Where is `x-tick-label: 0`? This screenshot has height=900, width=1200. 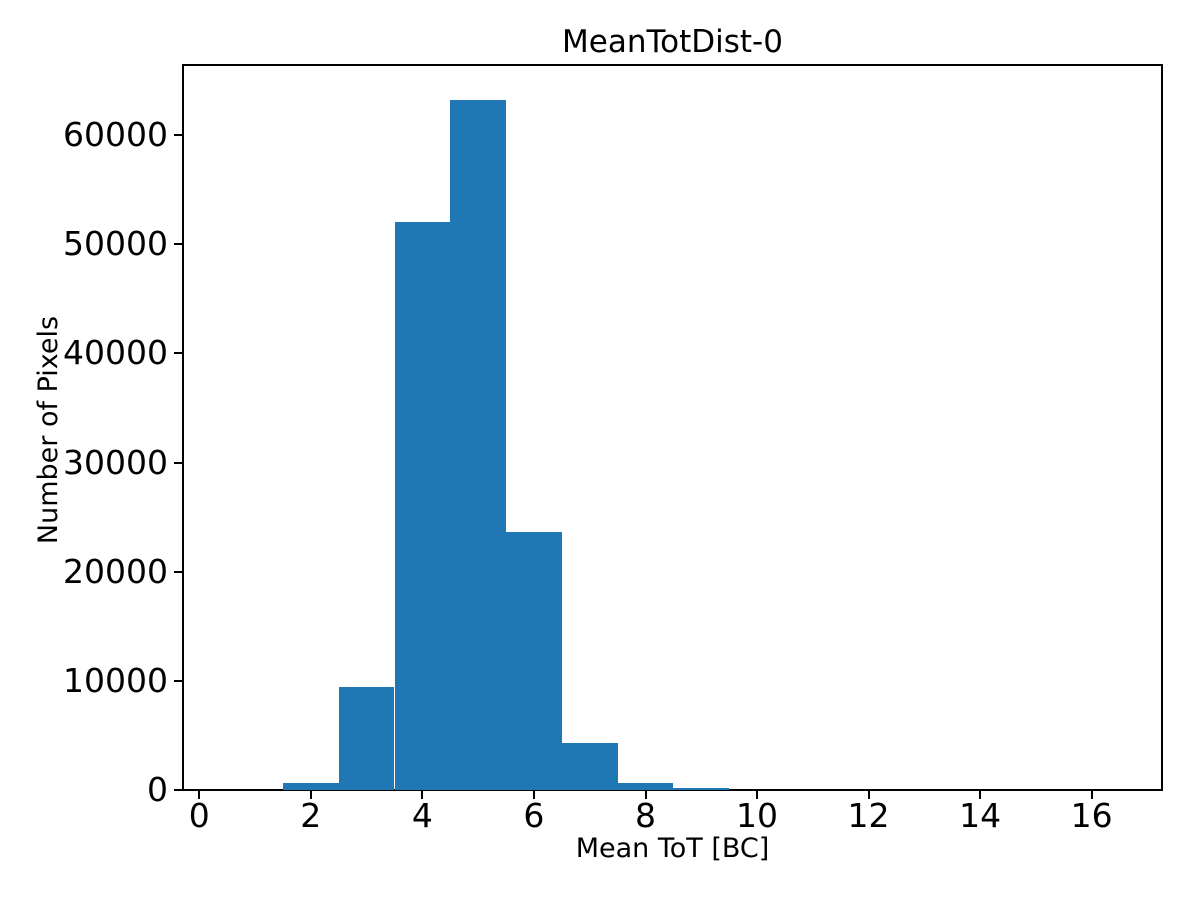 x-tick-label: 0 is located at coordinates (199, 815).